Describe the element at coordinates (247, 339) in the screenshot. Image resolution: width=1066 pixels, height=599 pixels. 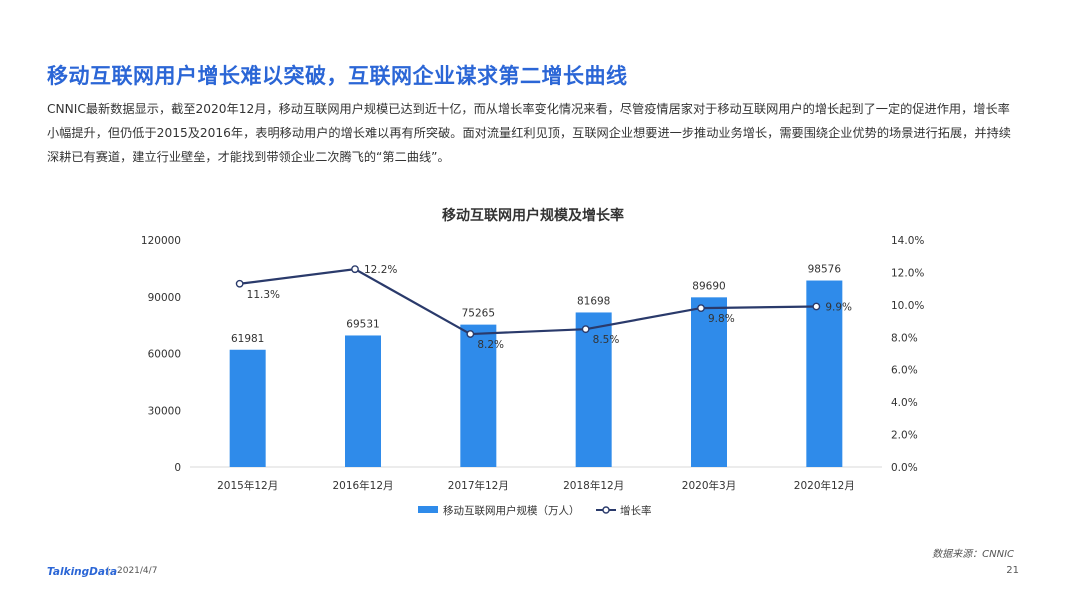
I see `bar-value-label: 61981` at that location.